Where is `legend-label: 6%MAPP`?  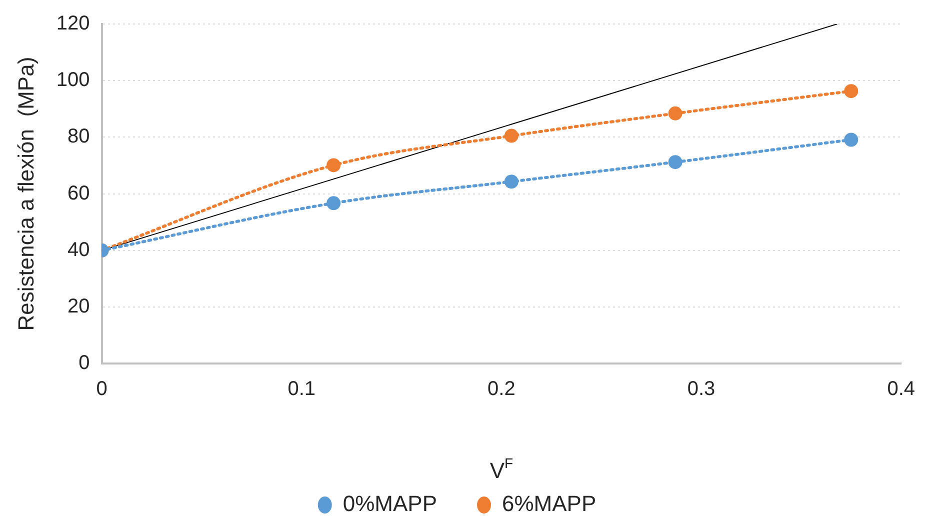
legend-label: 6%MAPP is located at coordinates (549, 503).